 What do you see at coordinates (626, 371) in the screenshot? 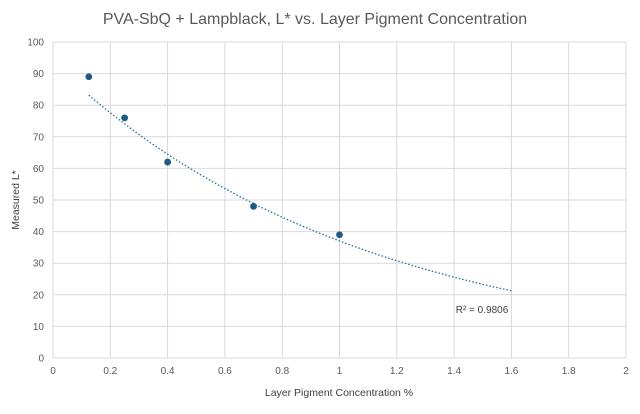
I see `x-tick-label: 2` at bounding box center [626, 371].